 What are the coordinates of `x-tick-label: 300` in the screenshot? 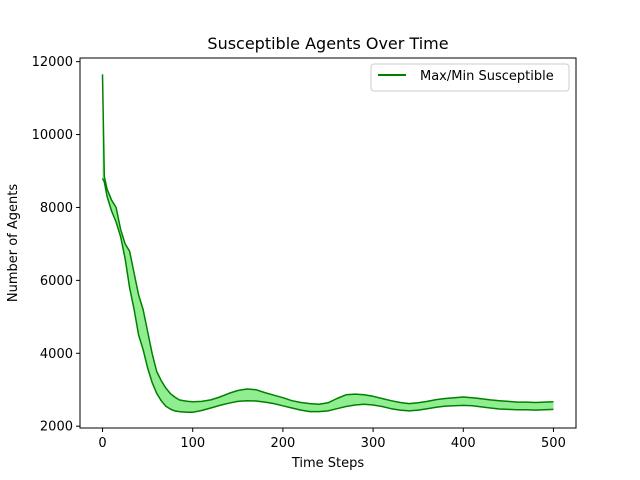 It's located at (373, 443).